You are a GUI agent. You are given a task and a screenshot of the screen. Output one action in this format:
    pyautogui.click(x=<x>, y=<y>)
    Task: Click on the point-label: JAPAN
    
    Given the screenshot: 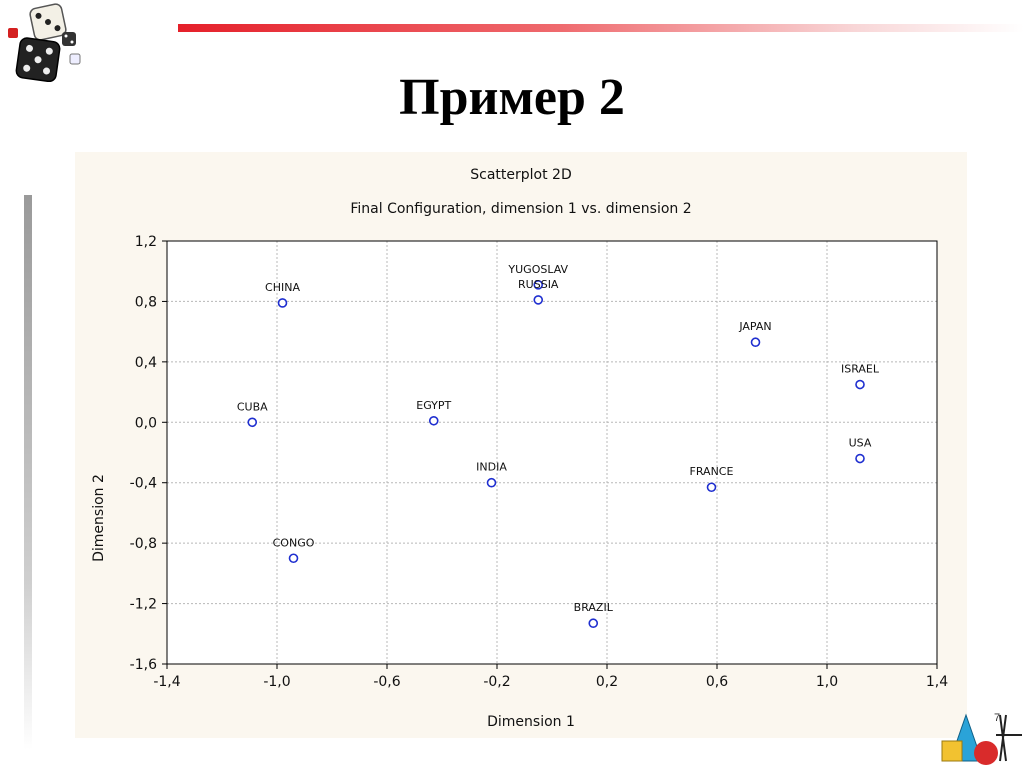 What is the action you would take?
    pyautogui.click(x=754, y=326)
    